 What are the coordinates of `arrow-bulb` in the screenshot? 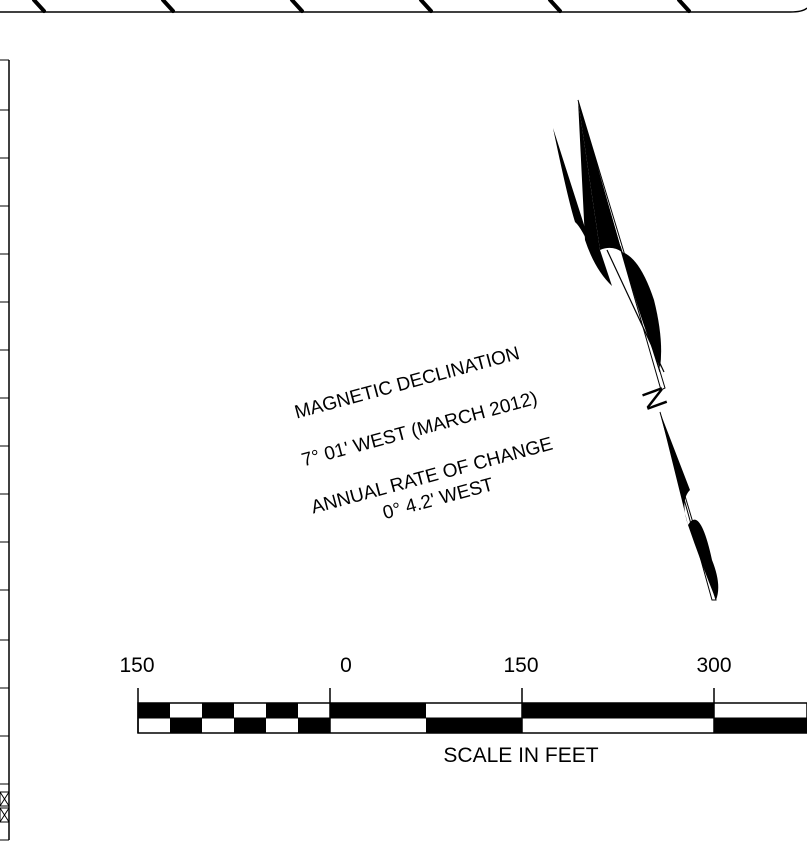 It's located at (642, 310).